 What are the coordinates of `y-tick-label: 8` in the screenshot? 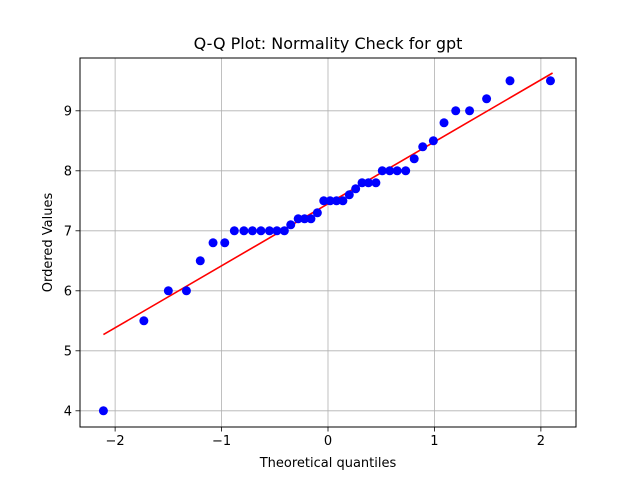 It's located at (68, 171).